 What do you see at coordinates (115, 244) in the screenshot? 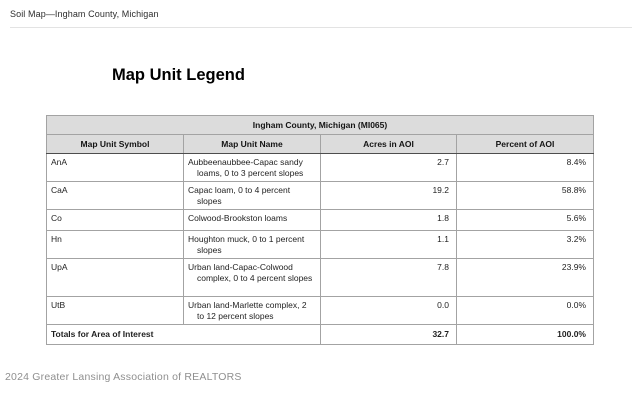
I see `map-unit-symbol-cell: Hn` at bounding box center [115, 244].